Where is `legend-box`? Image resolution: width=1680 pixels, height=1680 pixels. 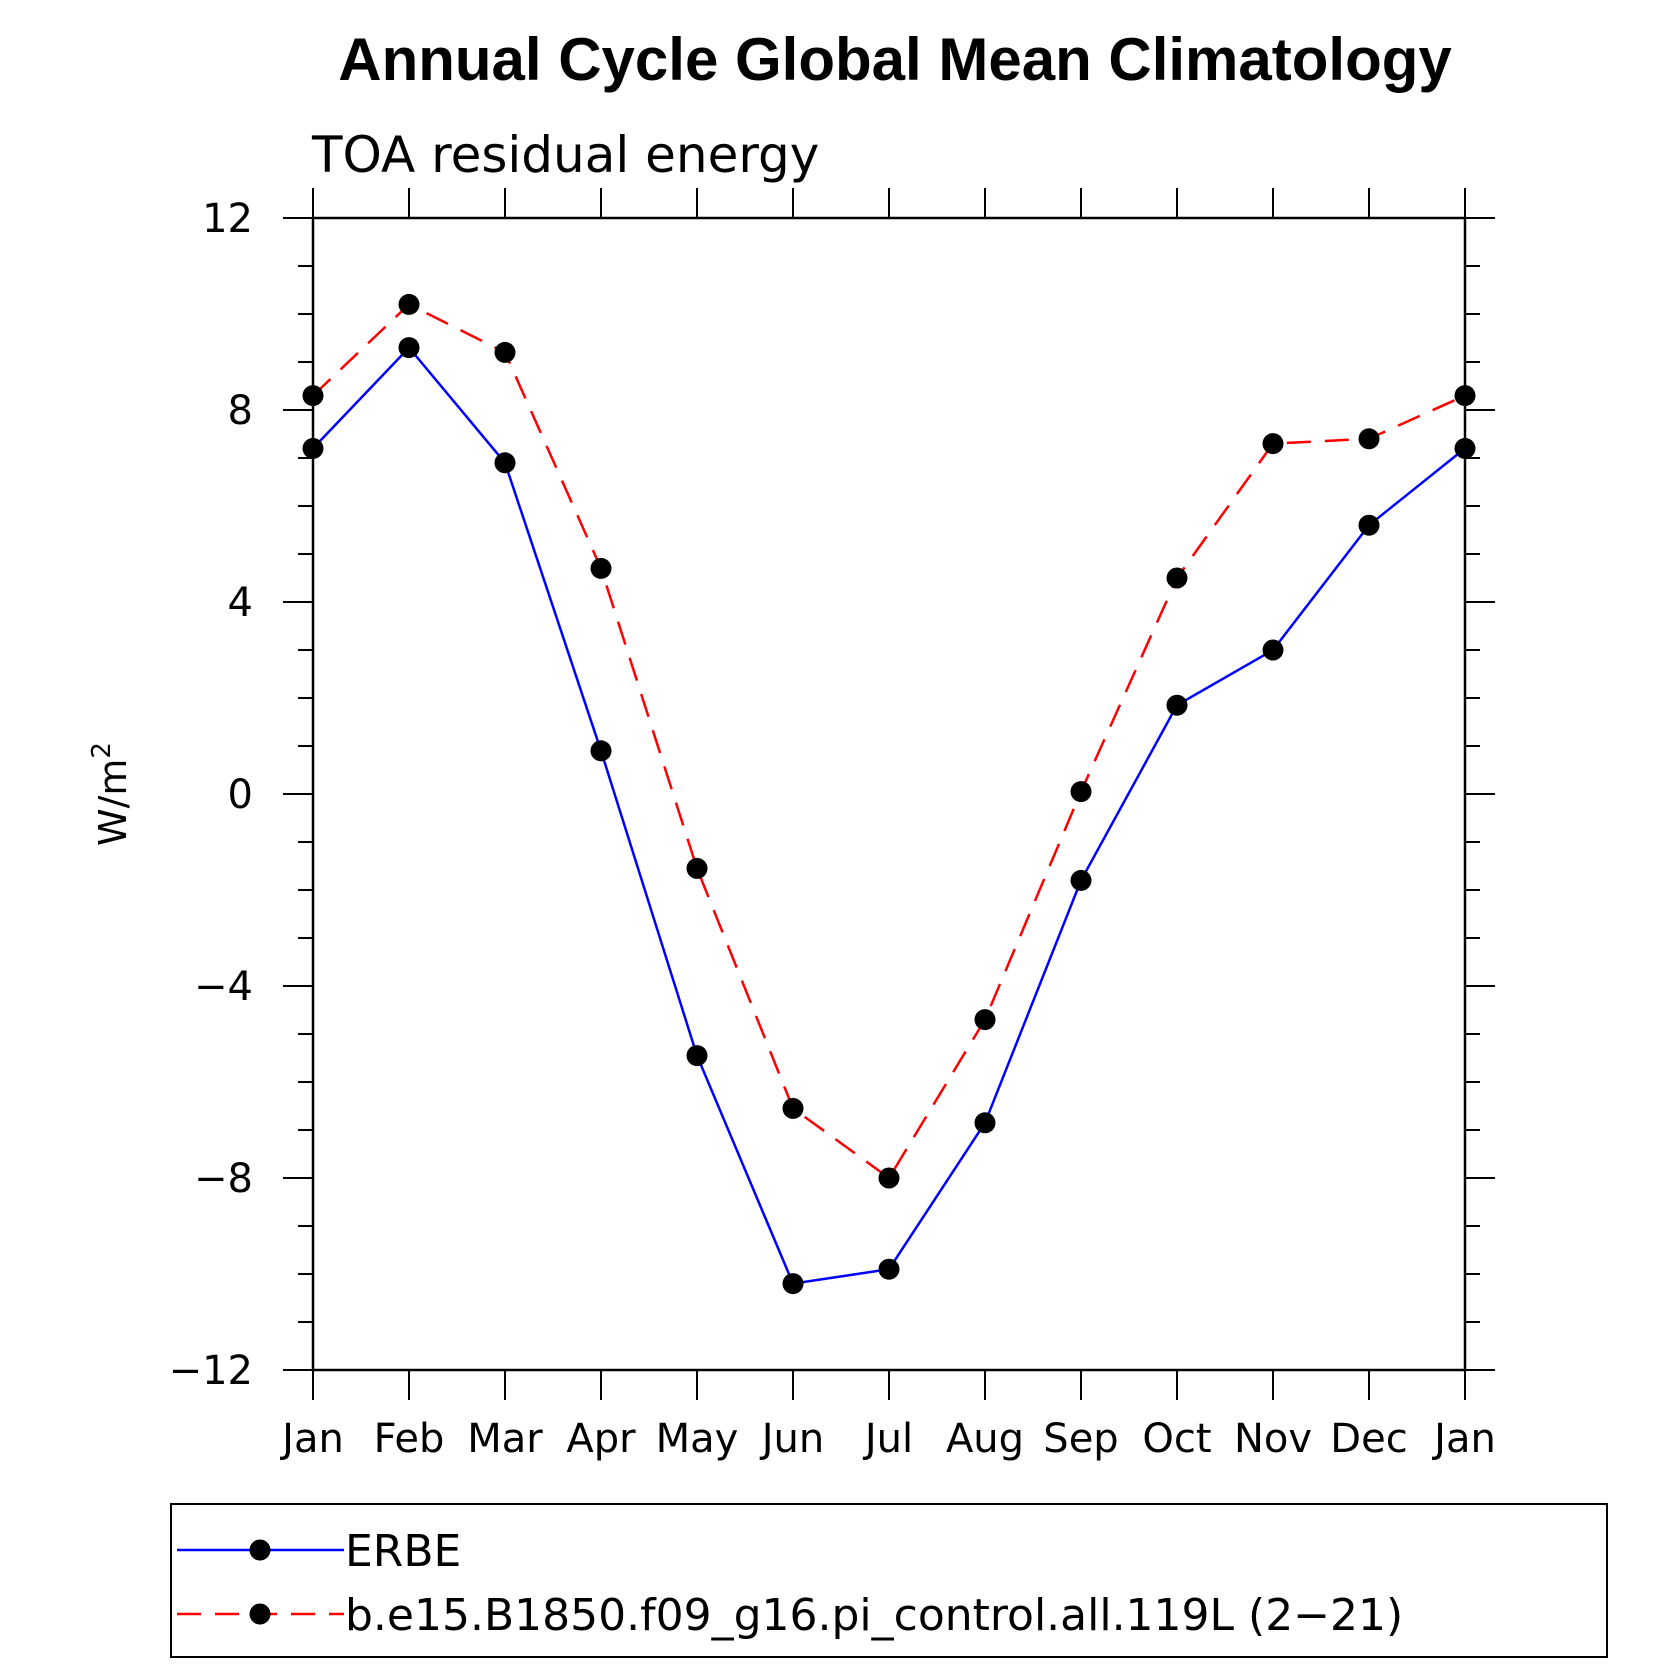 legend-box is located at coordinates (889, 1580).